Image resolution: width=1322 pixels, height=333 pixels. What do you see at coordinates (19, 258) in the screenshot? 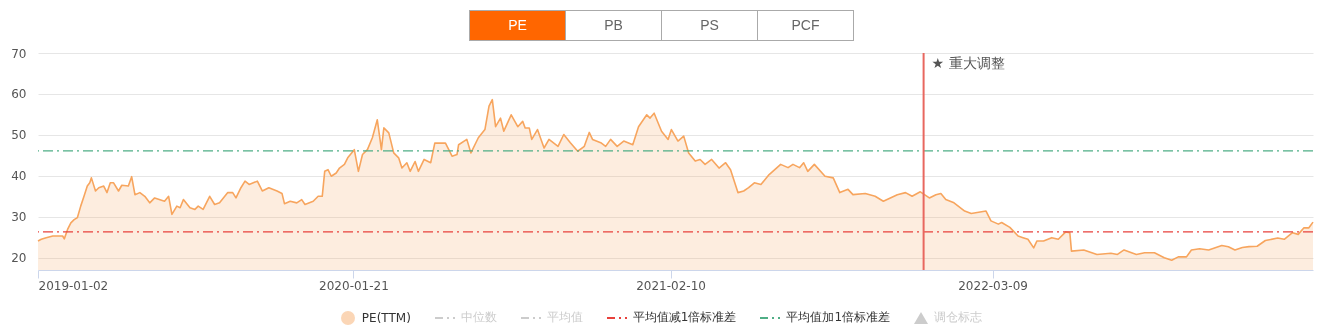
I see `y-tick-label: 20` at bounding box center [19, 258].